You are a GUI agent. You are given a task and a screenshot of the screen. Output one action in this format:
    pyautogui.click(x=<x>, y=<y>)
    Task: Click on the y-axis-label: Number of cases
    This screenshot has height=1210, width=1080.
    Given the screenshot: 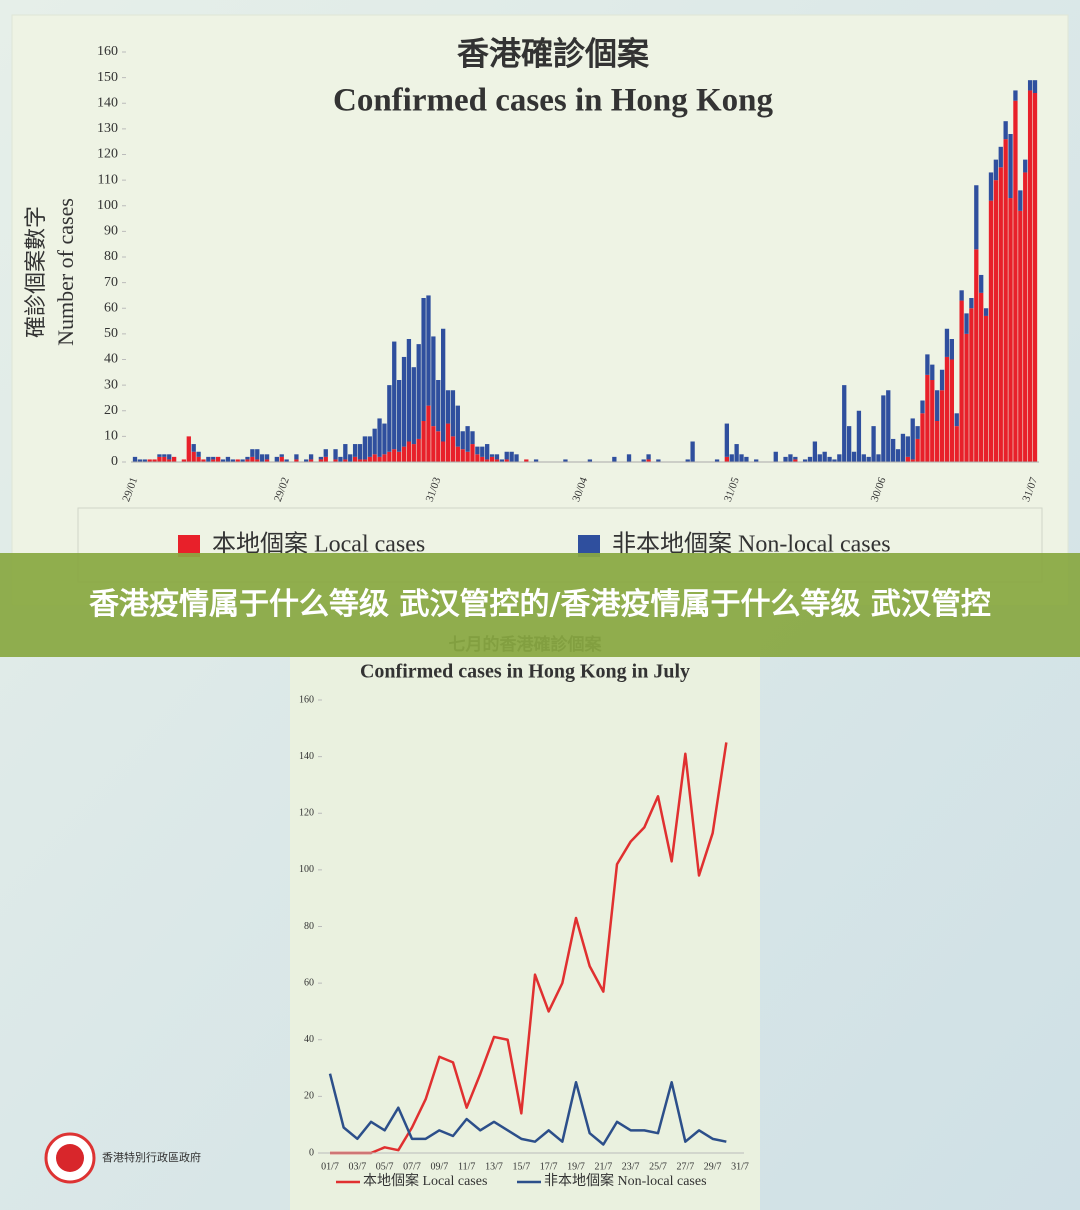 What is the action you would take?
    pyautogui.click(x=65, y=272)
    